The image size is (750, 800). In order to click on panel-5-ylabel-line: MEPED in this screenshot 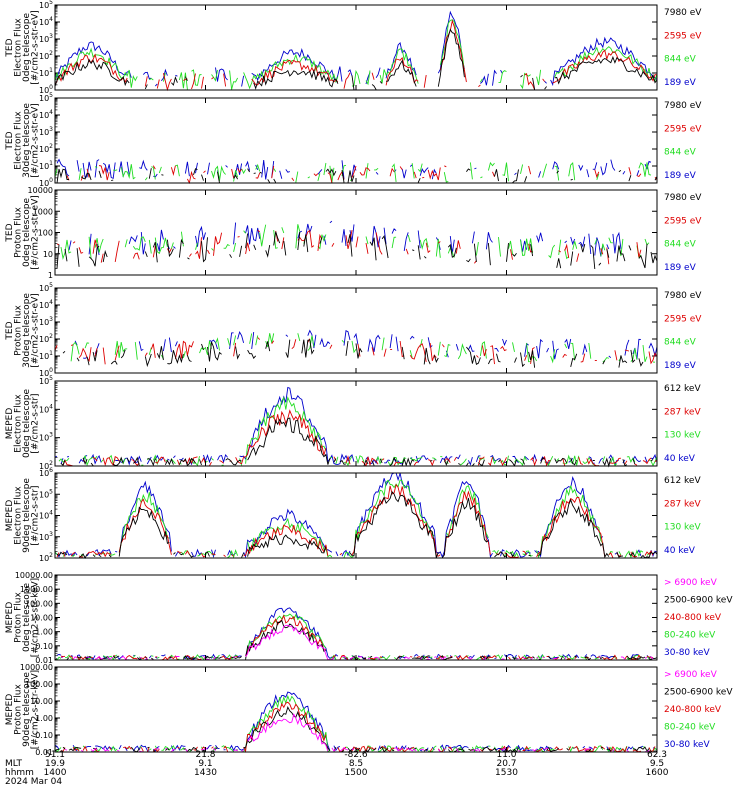, I will do `click(10, 424)`.